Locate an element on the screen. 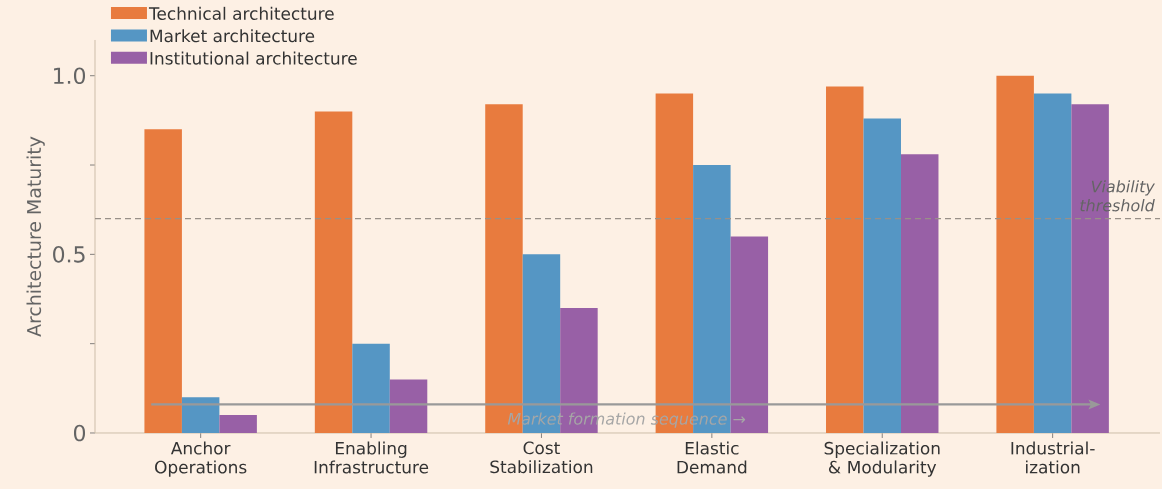  legend-label: Institutional architecture is located at coordinates (253, 58).